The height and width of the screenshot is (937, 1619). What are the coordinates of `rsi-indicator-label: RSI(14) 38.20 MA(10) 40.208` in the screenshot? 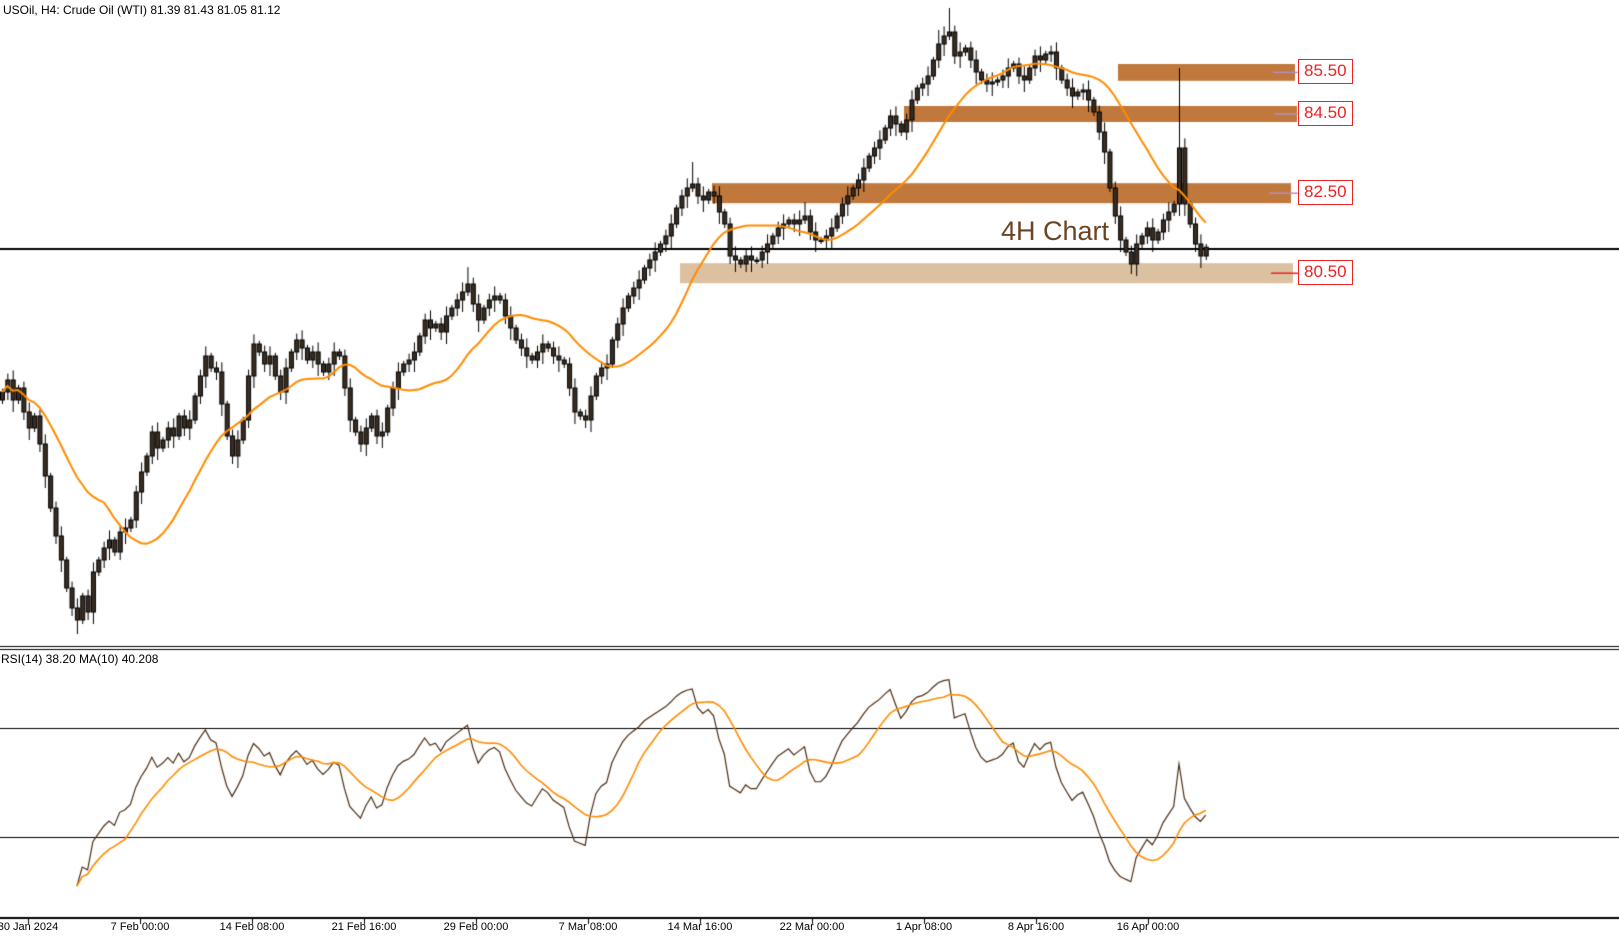 It's located at (80, 659).